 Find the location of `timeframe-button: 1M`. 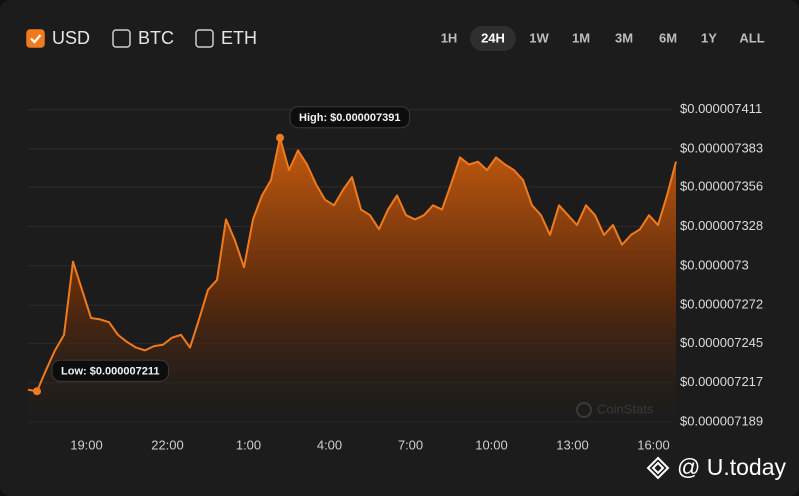

timeframe-button: 1M is located at coordinates (581, 37).